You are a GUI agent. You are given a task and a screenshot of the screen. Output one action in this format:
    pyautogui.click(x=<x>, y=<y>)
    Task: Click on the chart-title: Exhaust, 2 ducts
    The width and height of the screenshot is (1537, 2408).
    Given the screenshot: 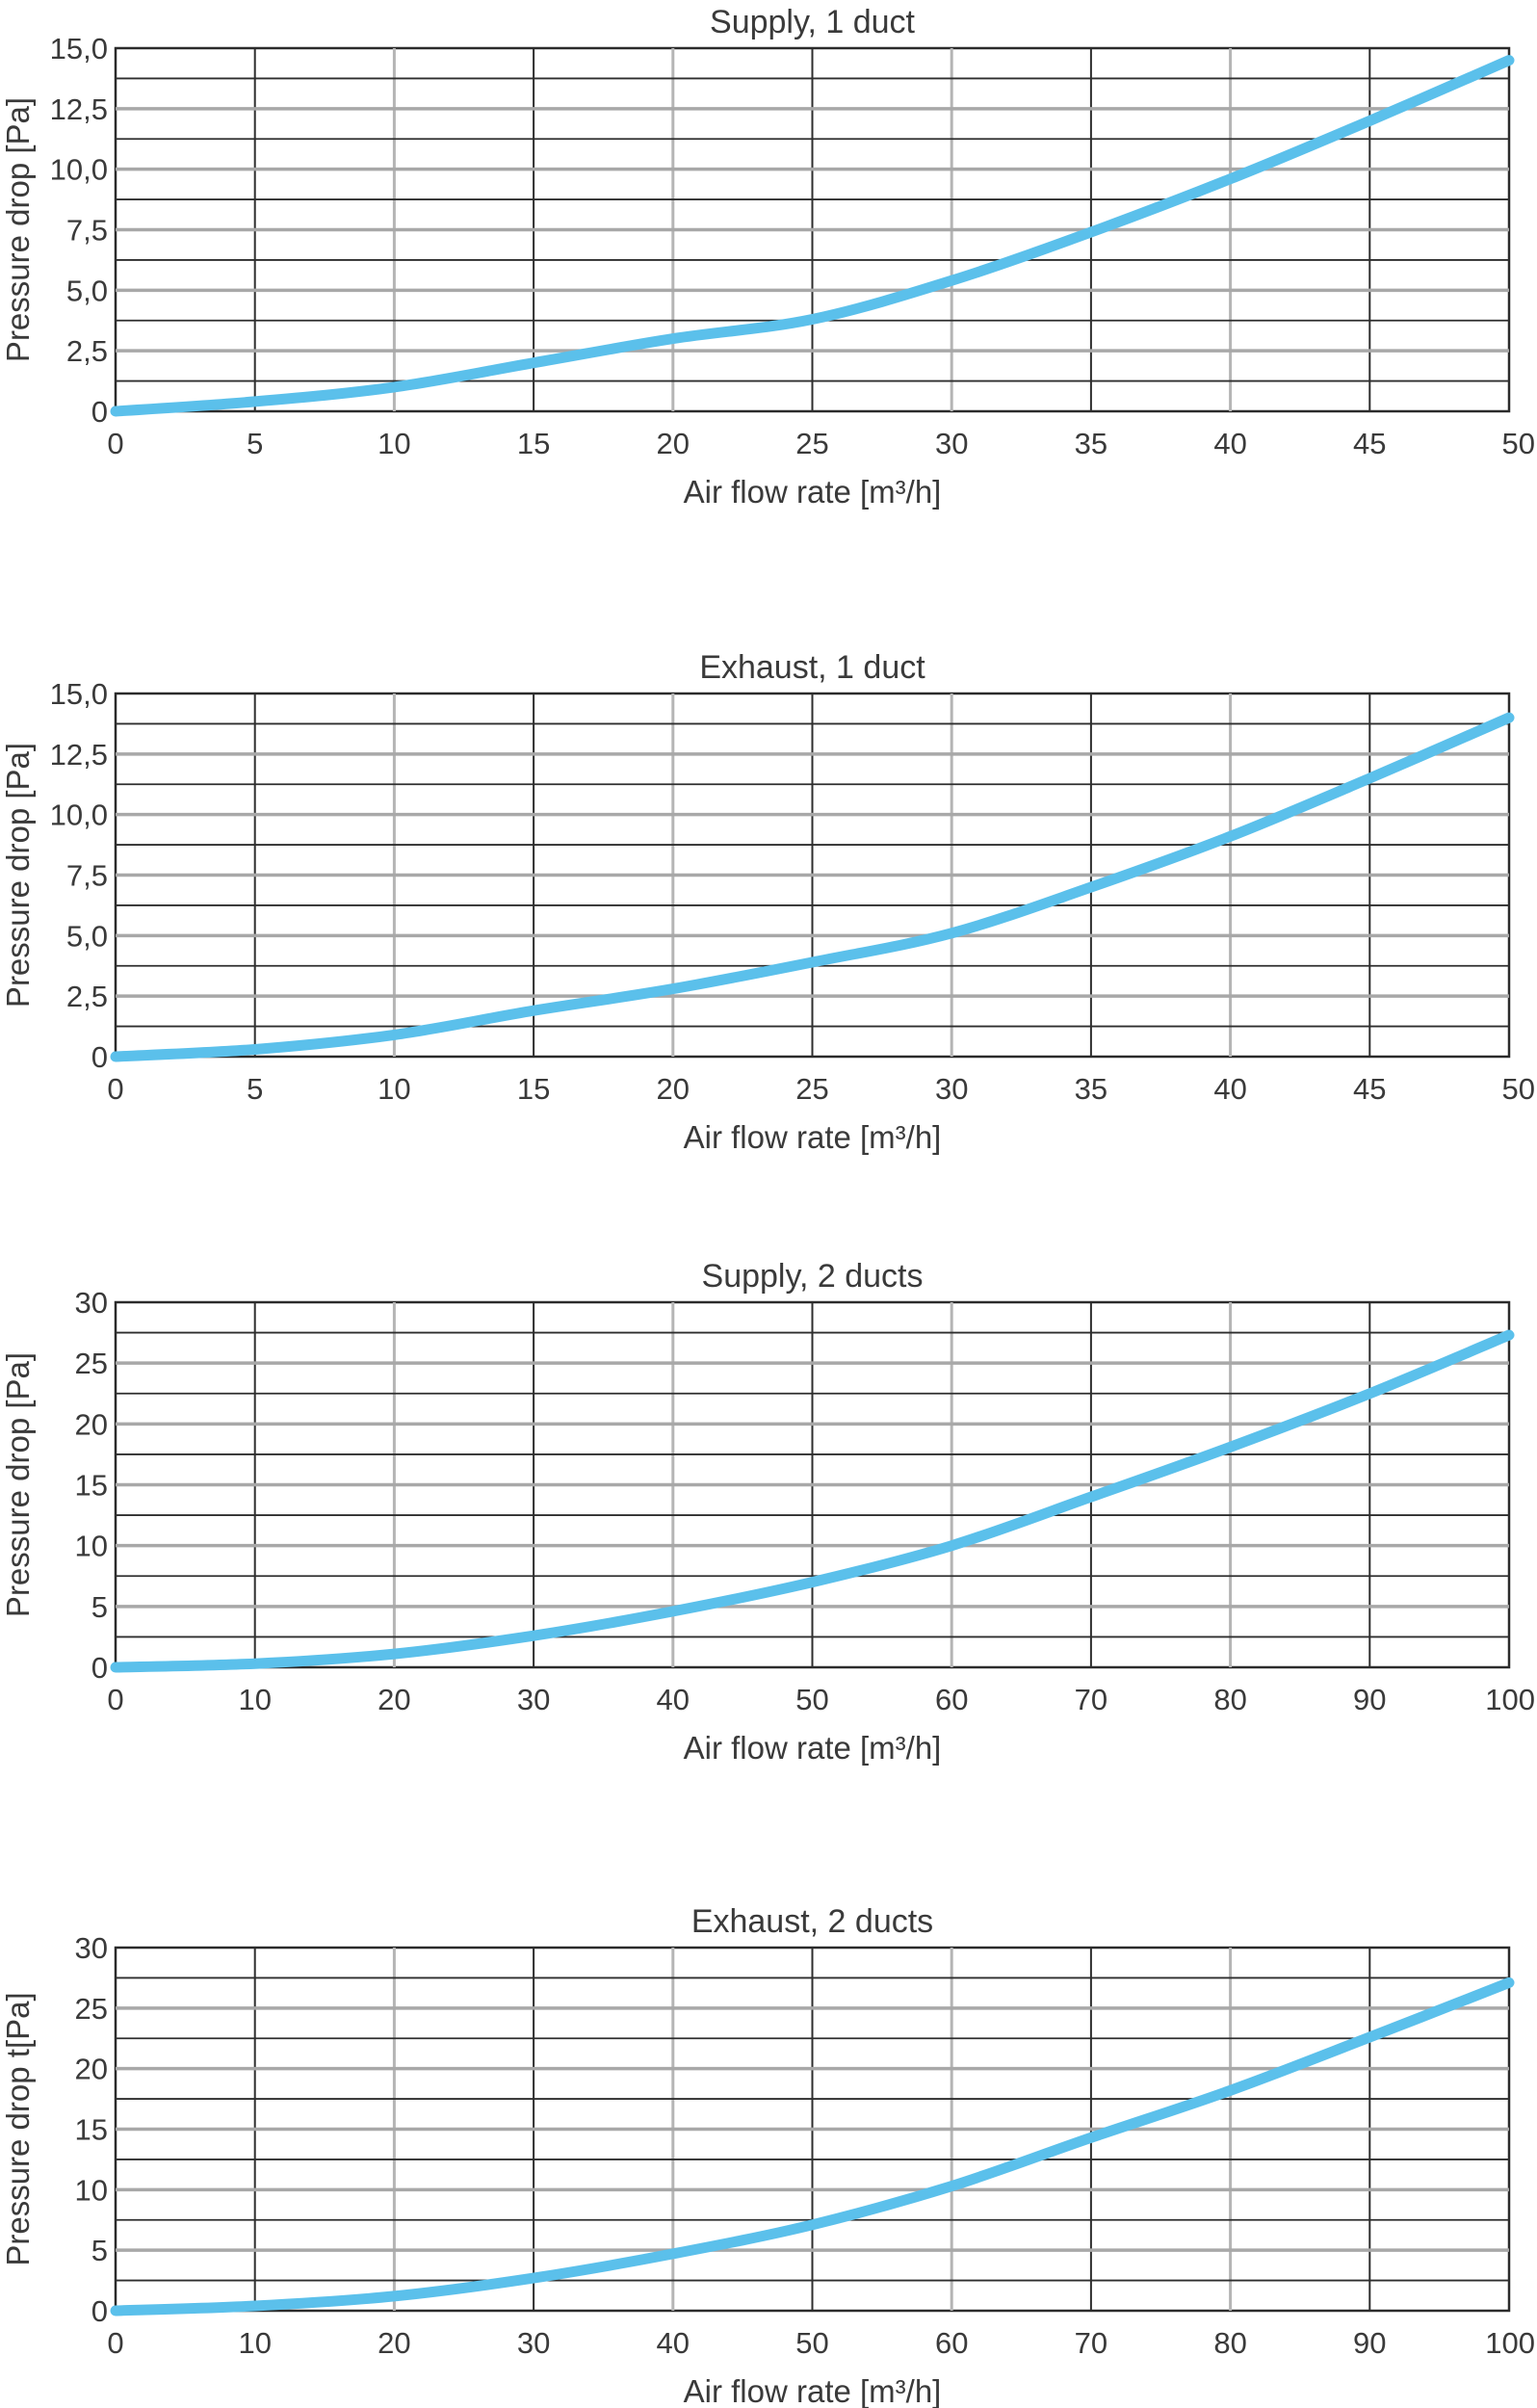 What is the action you would take?
    pyautogui.click(x=812, y=1921)
    